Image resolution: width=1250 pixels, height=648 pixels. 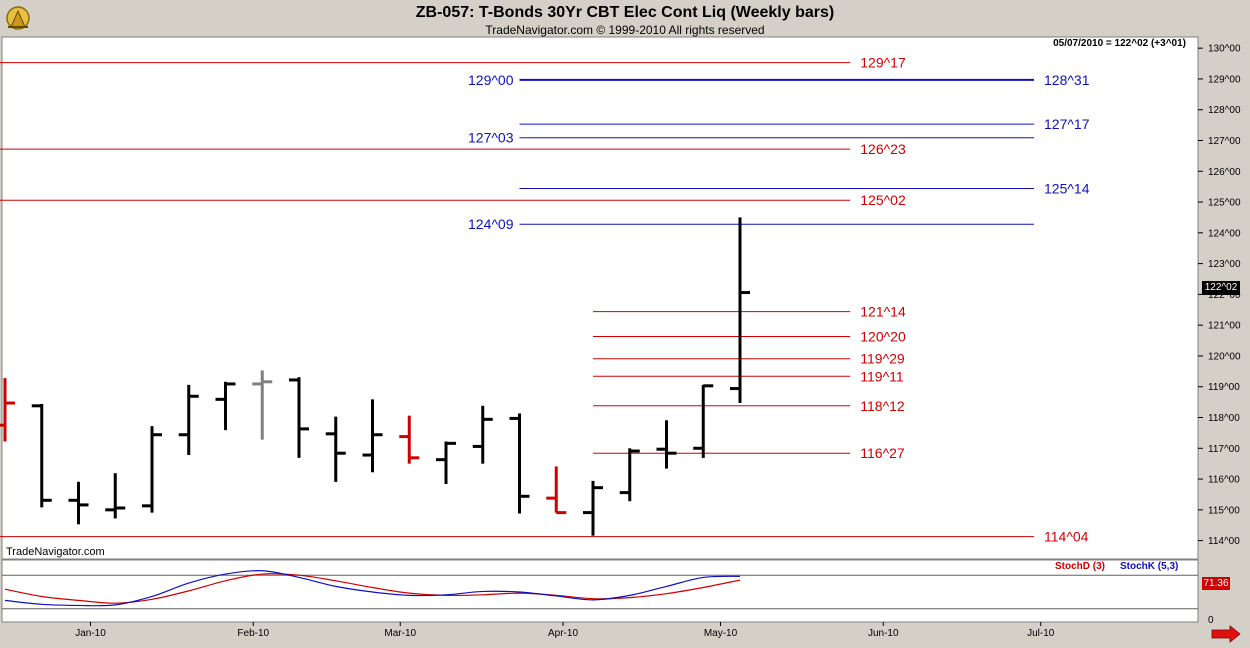 What do you see at coordinates (491, 138) in the screenshot?
I see `level-label: 127^03` at bounding box center [491, 138].